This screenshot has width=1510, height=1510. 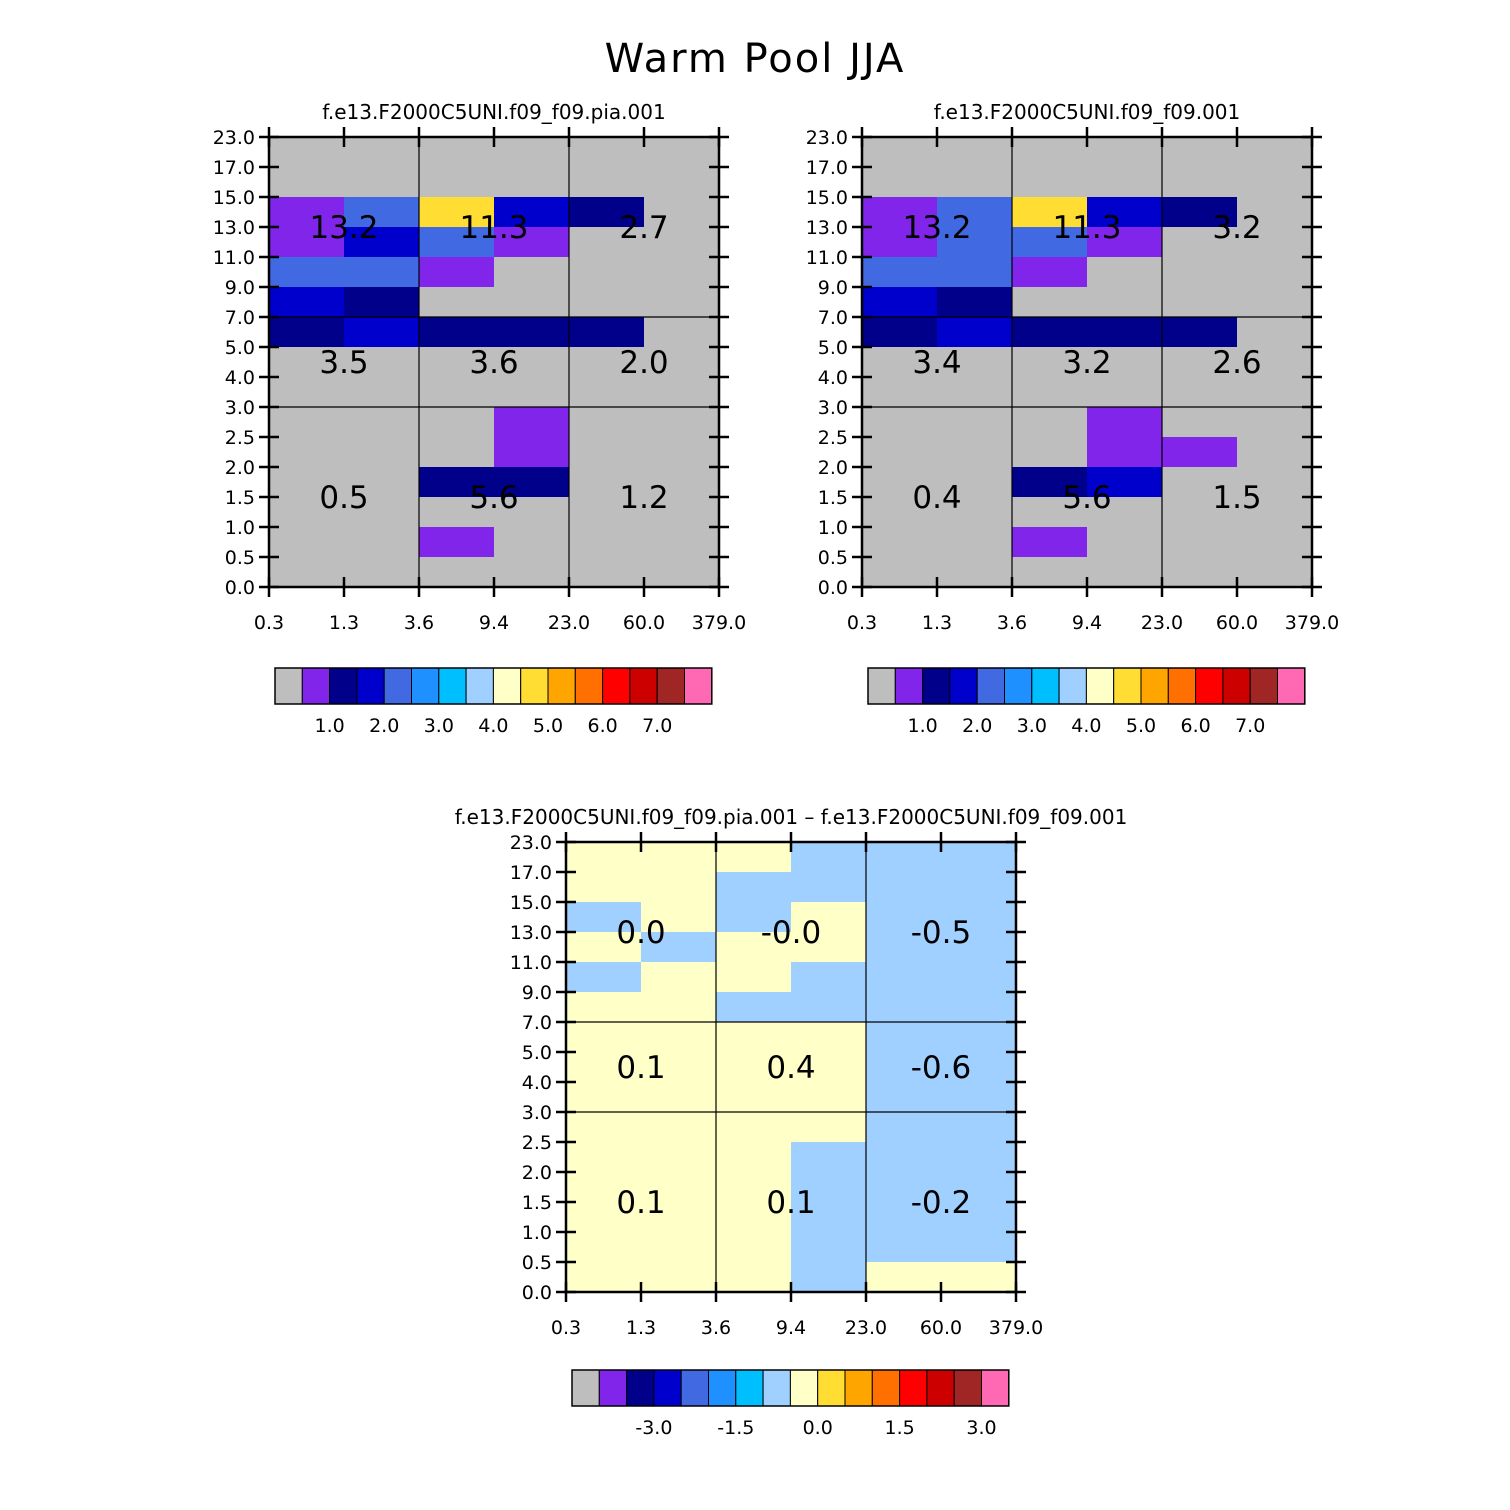 What do you see at coordinates (240, 528) in the screenshot?
I see `y-tick-label: 1.0` at bounding box center [240, 528].